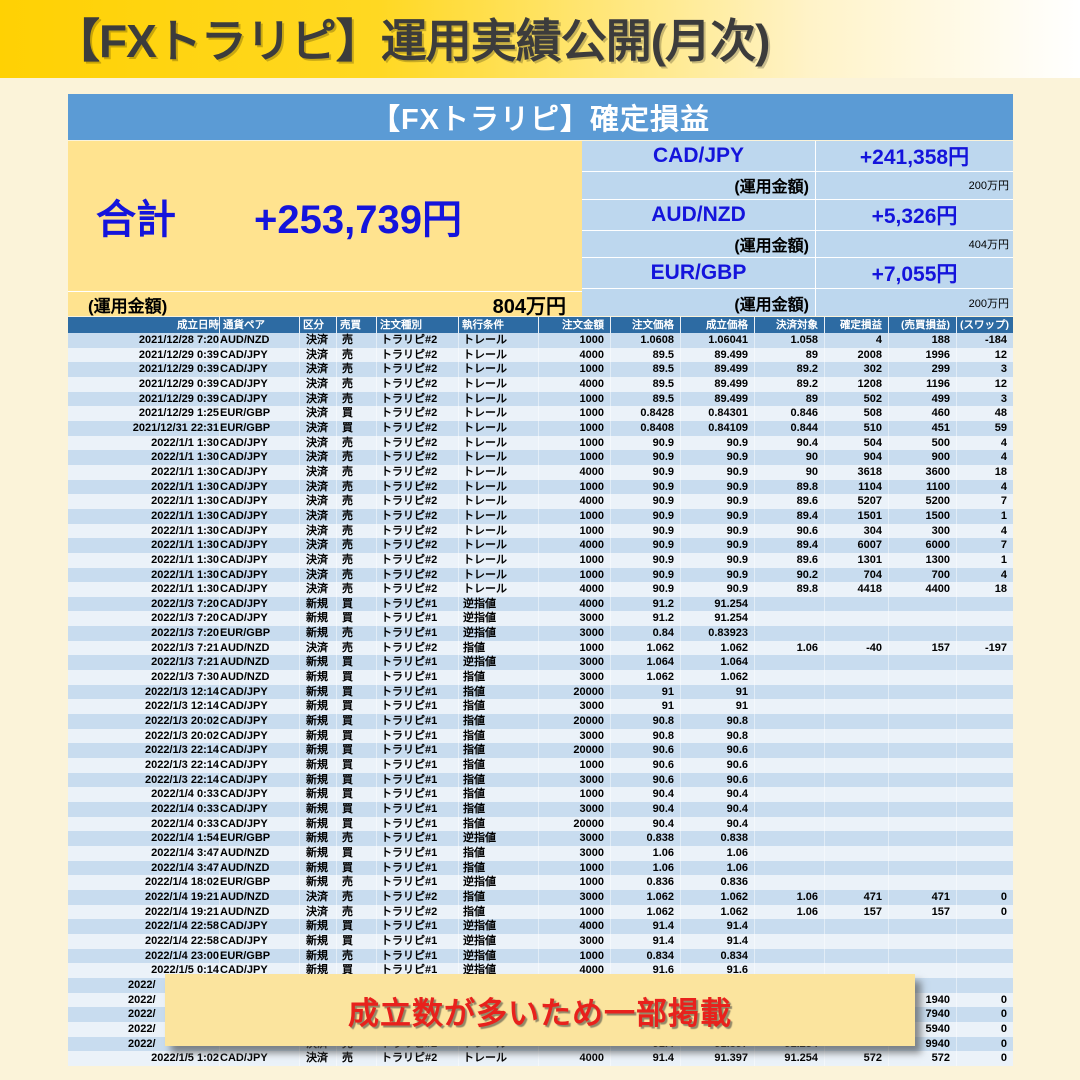  What do you see at coordinates (1000, 354) in the screenshot?
I see `table-cell: 12` at bounding box center [1000, 354].